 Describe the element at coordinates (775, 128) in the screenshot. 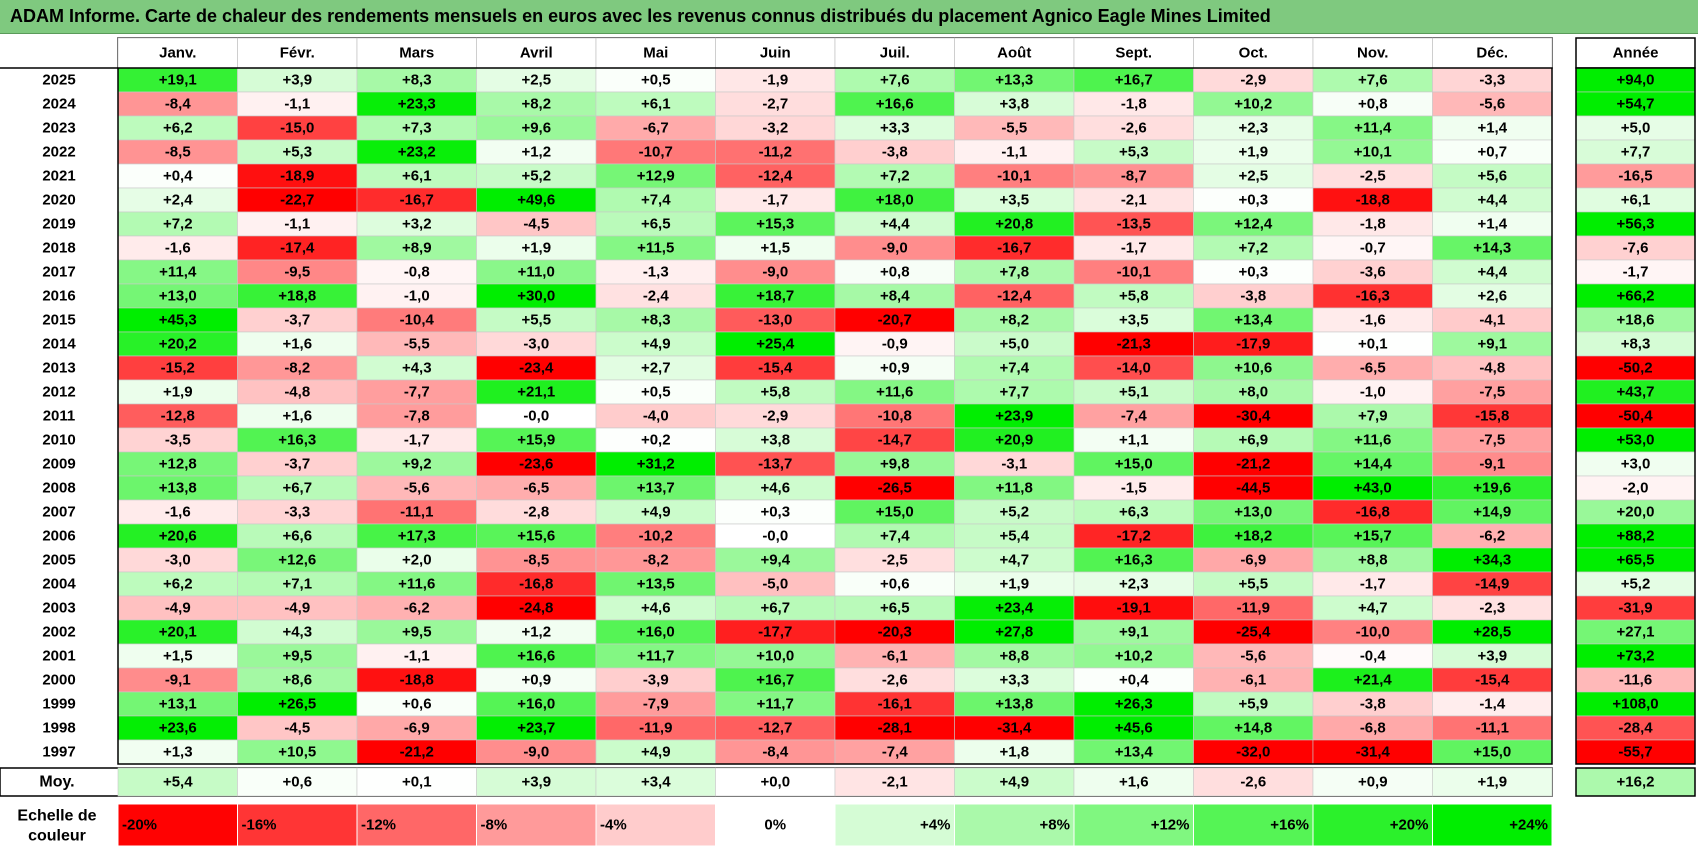

I see `cell-value: -3,2` at that location.